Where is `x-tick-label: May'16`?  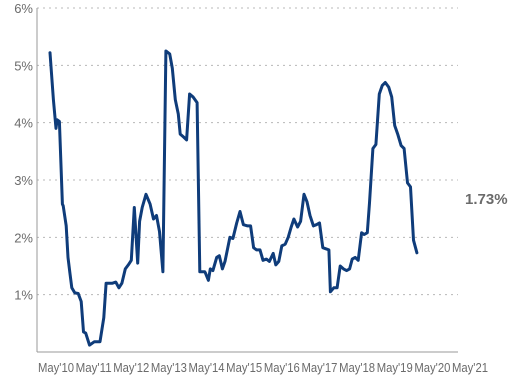 x-tick-label: May'16 is located at coordinates (282, 368).